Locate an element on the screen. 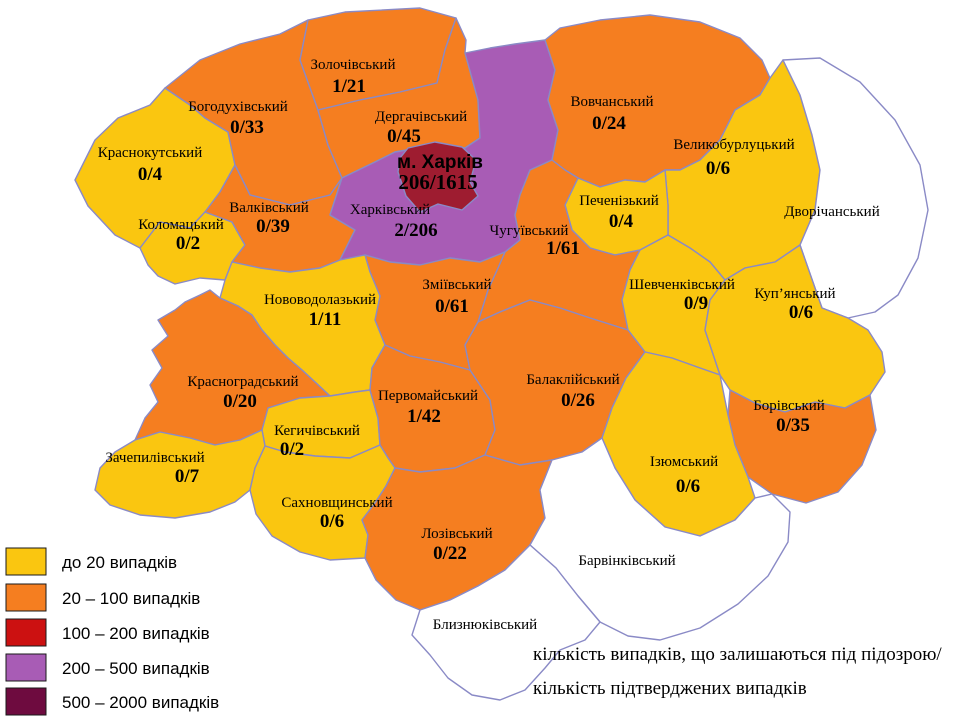 The height and width of the screenshot is (717, 958). shevchenkivskyi-value-label: 0/9 is located at coordinates (696, 303).